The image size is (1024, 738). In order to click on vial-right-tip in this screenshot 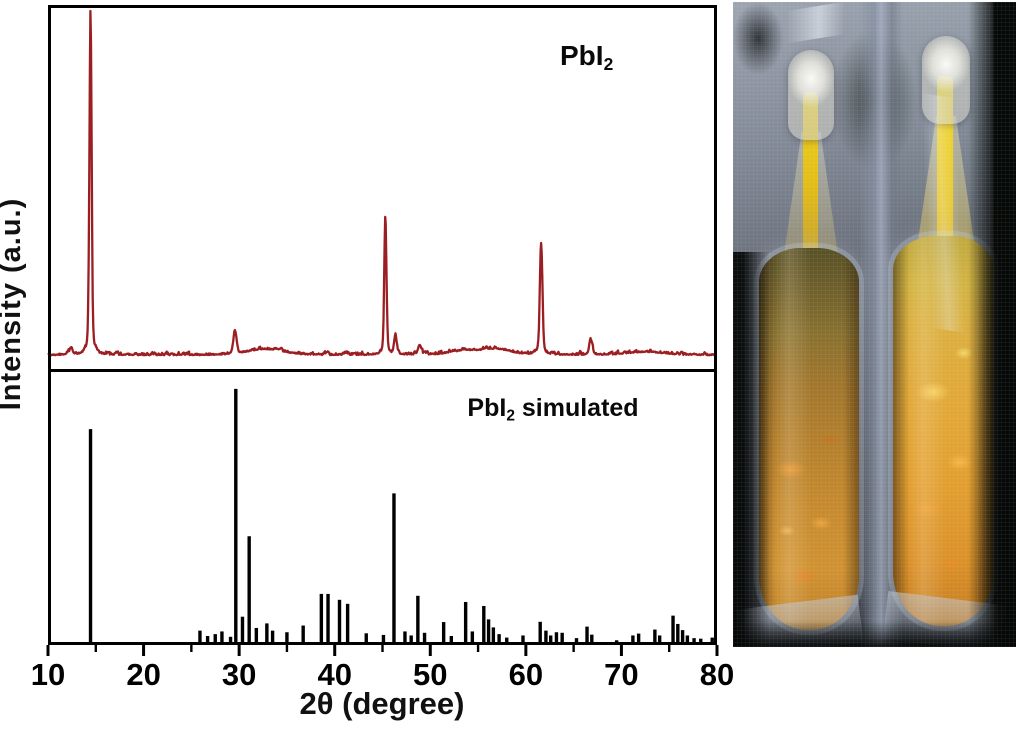, I will do `click(946, 80)`.